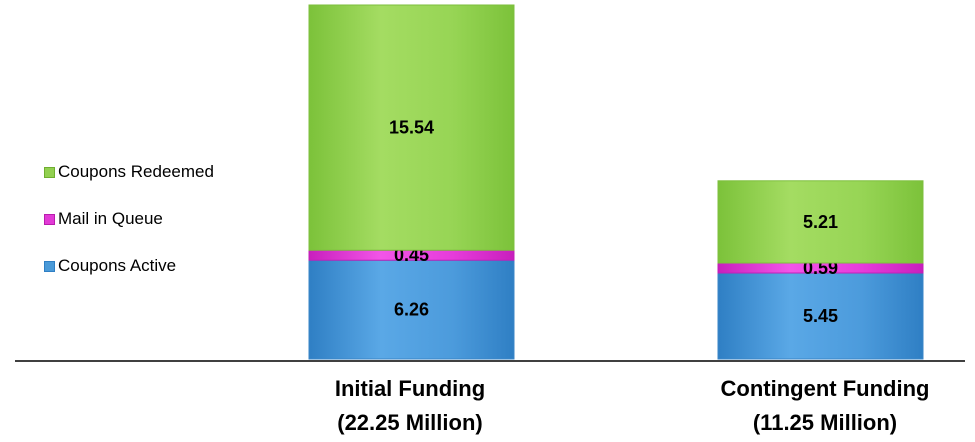 This screenshot has height=442, width=975. Describe the element at coordinates (117, 265) in the screenshot. I see `legend-label-coupons-active: Coupons Active` at that location.